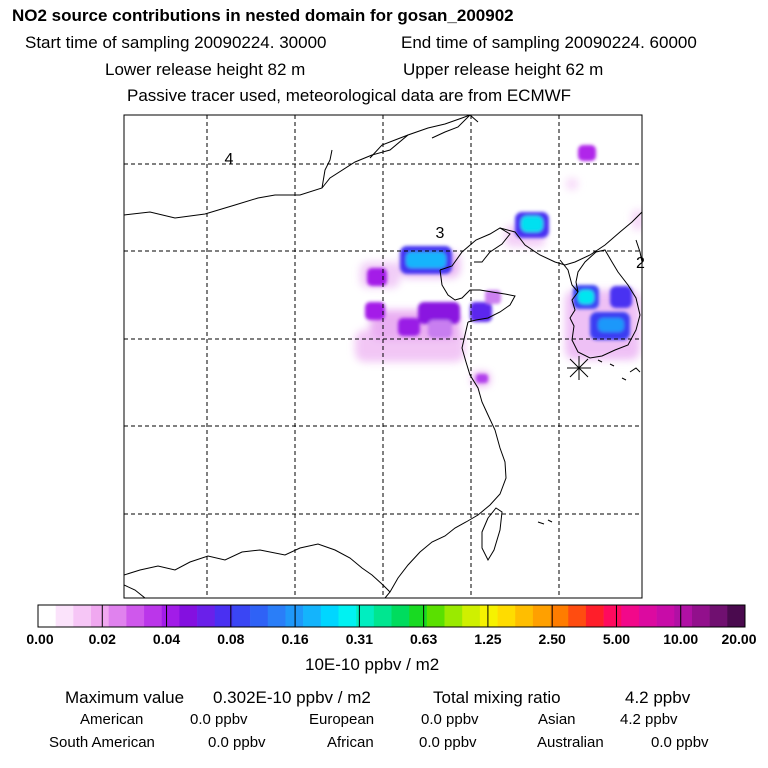 The image size is (768, 768). What do you see at coordinates (557, 719) in the screenshot?
I see `region-asian-label: Asian` at bounding box center [557, 719].